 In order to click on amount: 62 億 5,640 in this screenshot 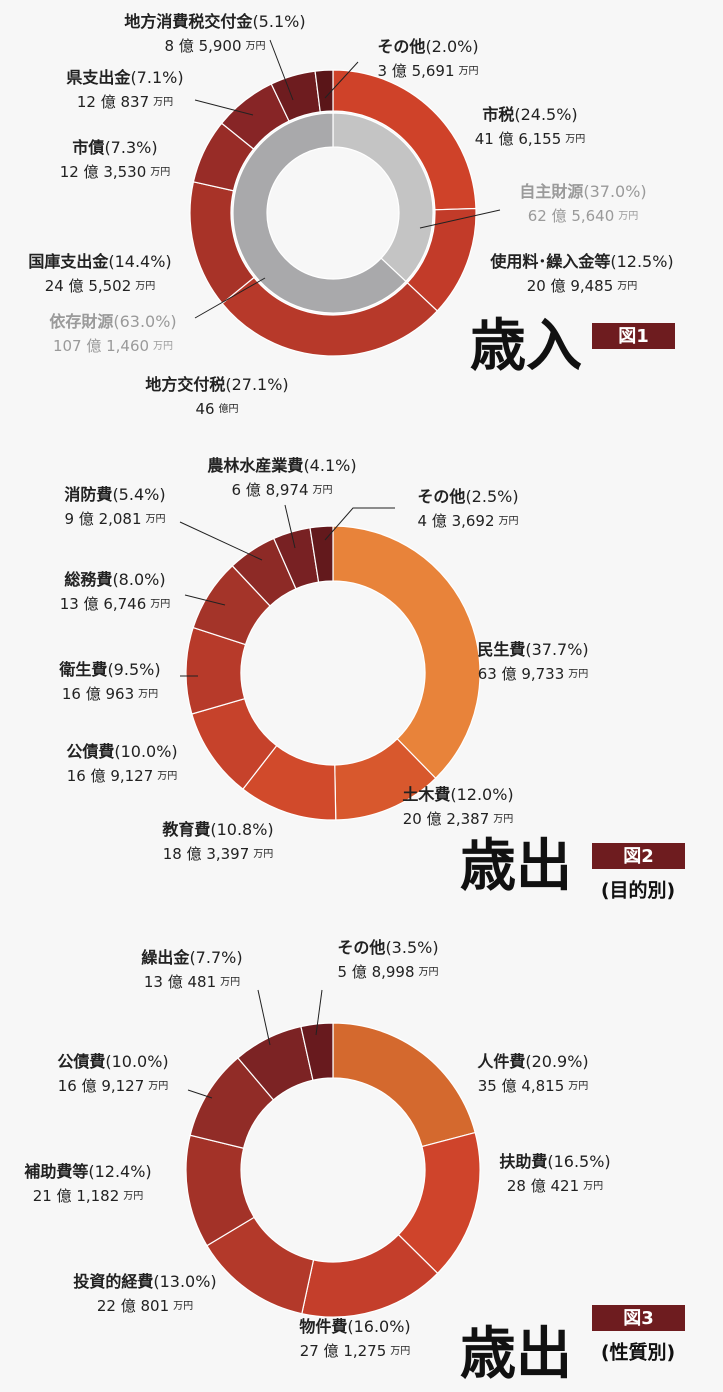, I will do `click(571, 216)`.